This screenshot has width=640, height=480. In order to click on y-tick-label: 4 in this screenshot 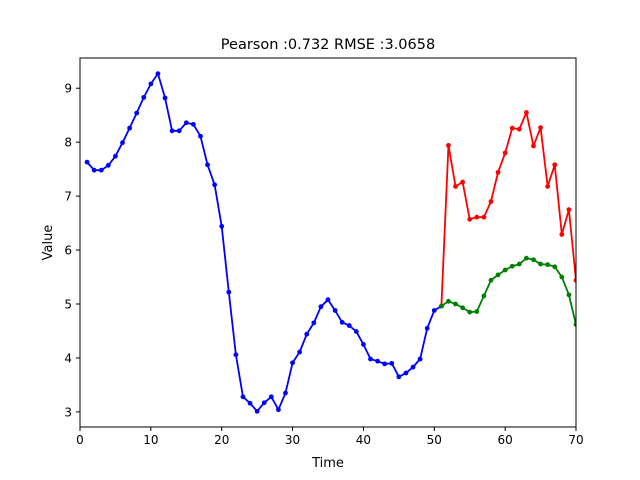, I will do `click(68, 358)`.